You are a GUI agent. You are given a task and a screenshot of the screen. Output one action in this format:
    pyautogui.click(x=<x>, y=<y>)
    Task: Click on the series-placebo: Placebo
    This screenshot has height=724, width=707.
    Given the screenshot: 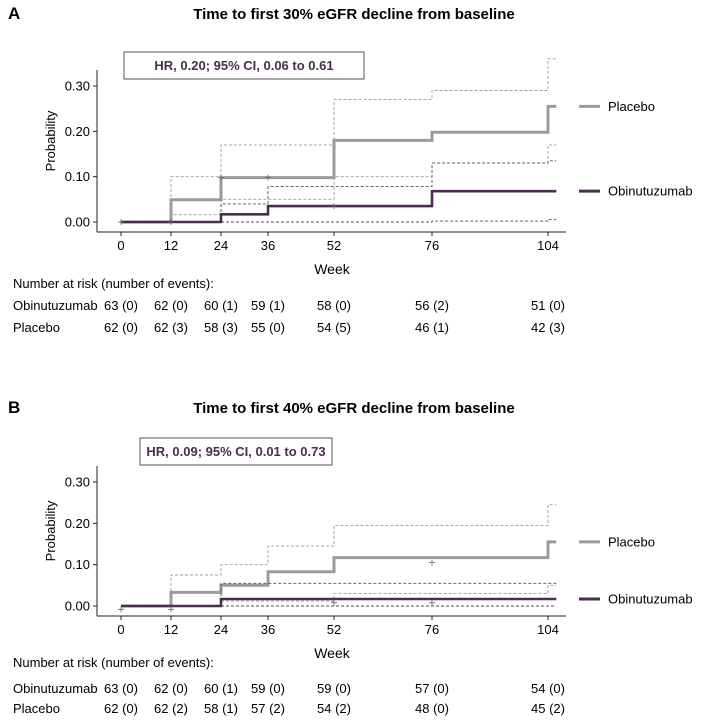 What is the action you would take?
    pyautogui.click(x=388, y=556)
    